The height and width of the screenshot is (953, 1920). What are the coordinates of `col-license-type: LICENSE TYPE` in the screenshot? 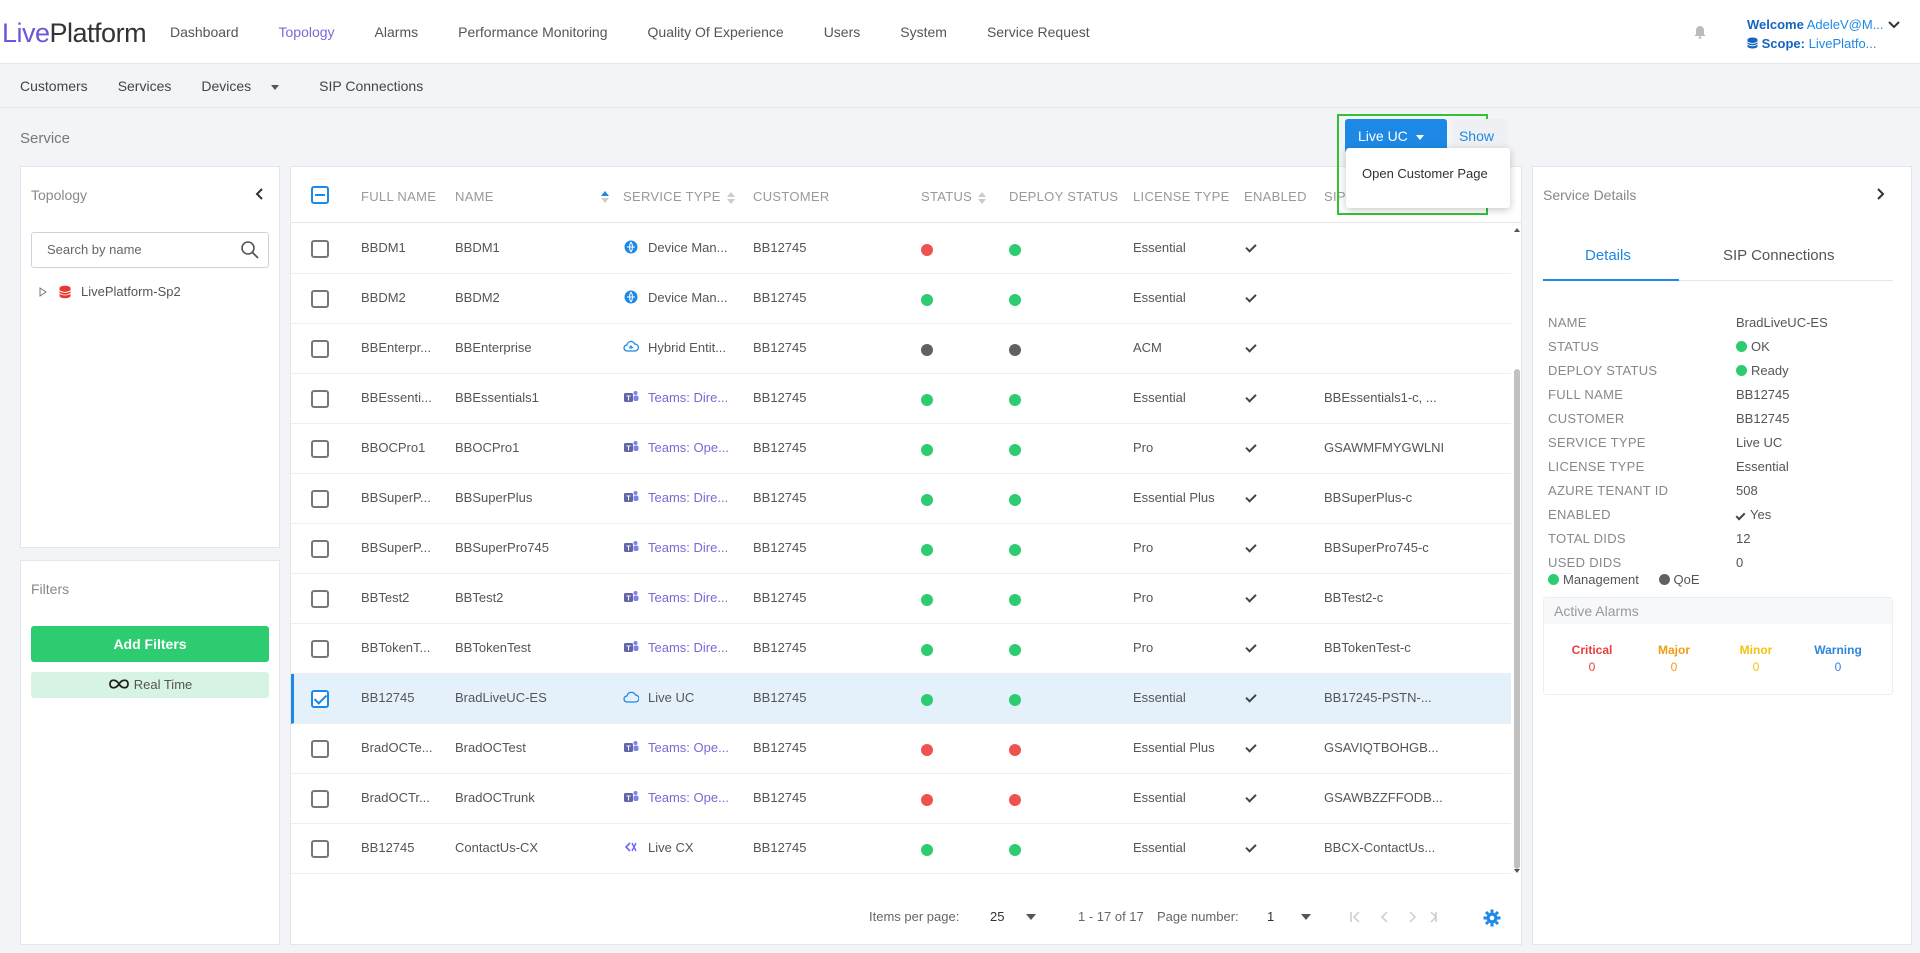 It's located at (1181, 196).